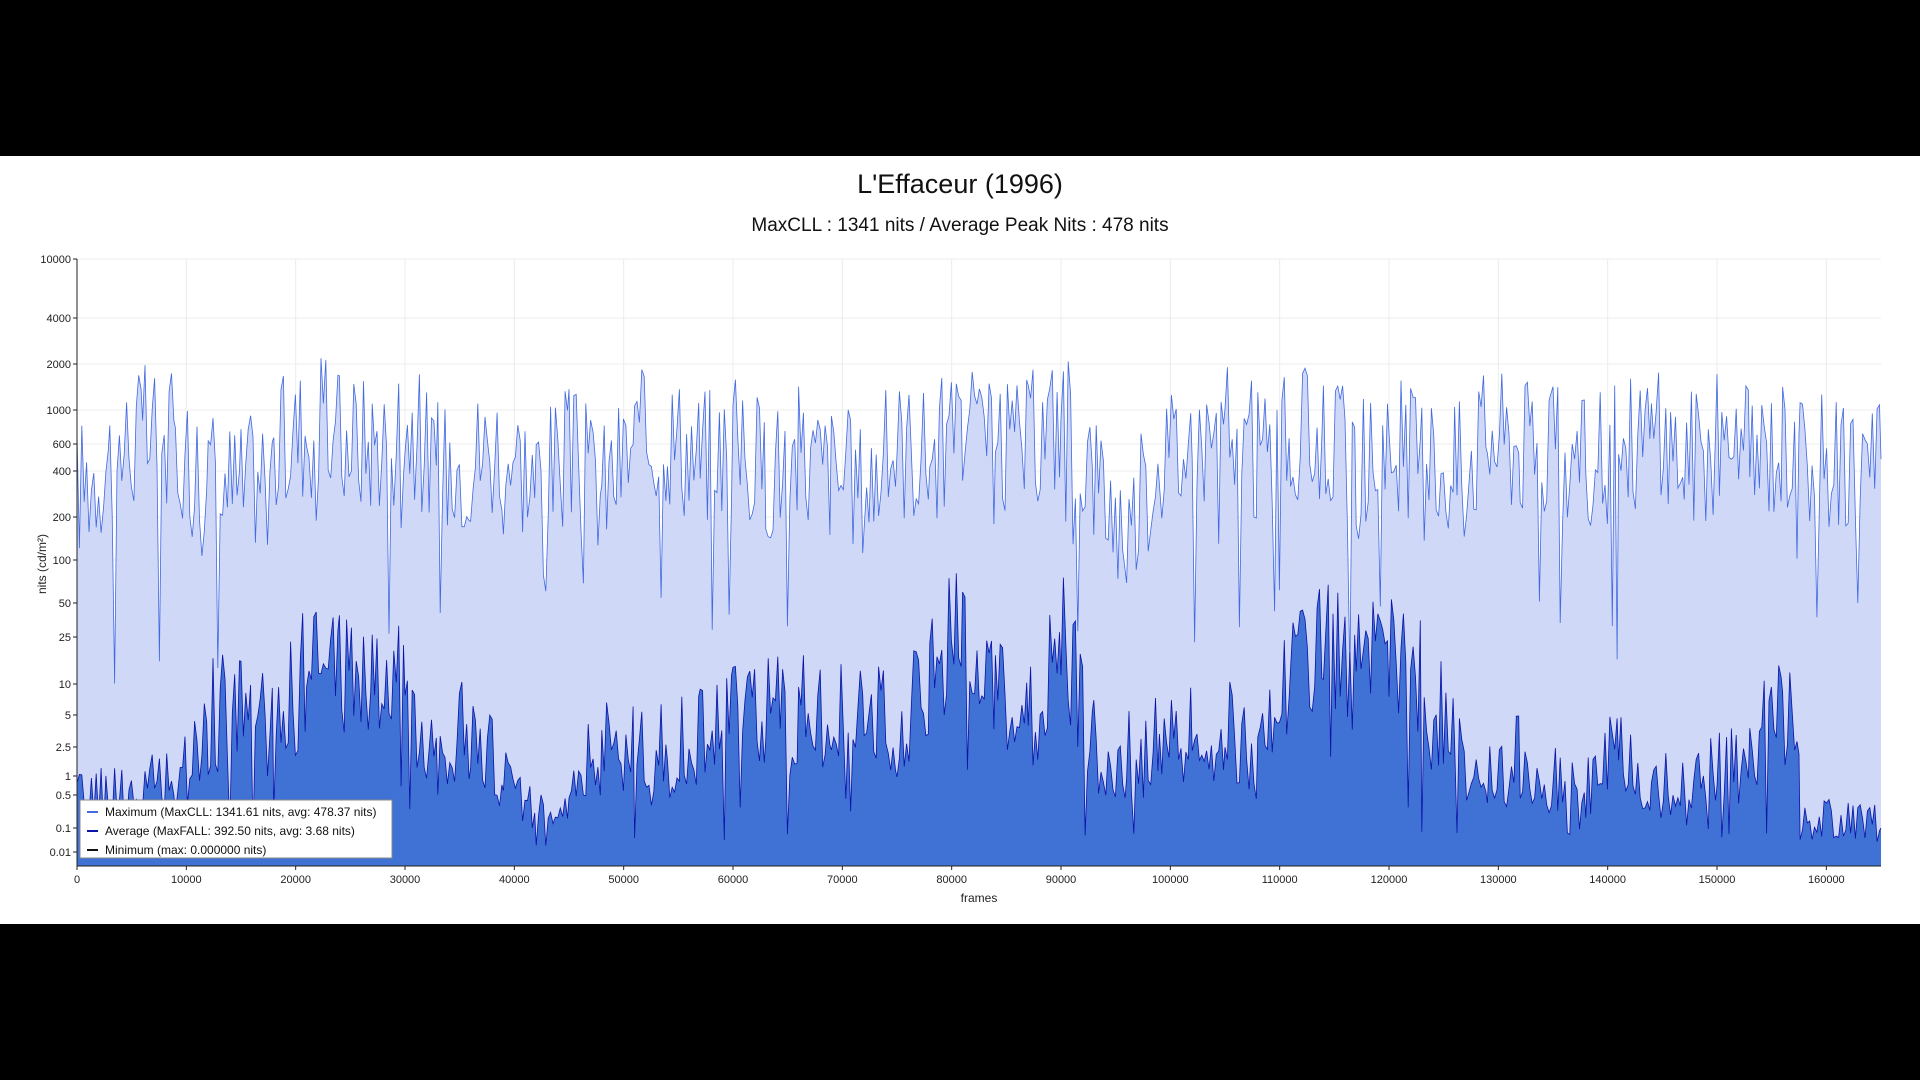 The height and width of the screenshot is (1080, 1920). What do you see at coordinates (77, 880) in the screenshot?
I see `x-tick-label: 0` at bounding box center [77, 880].